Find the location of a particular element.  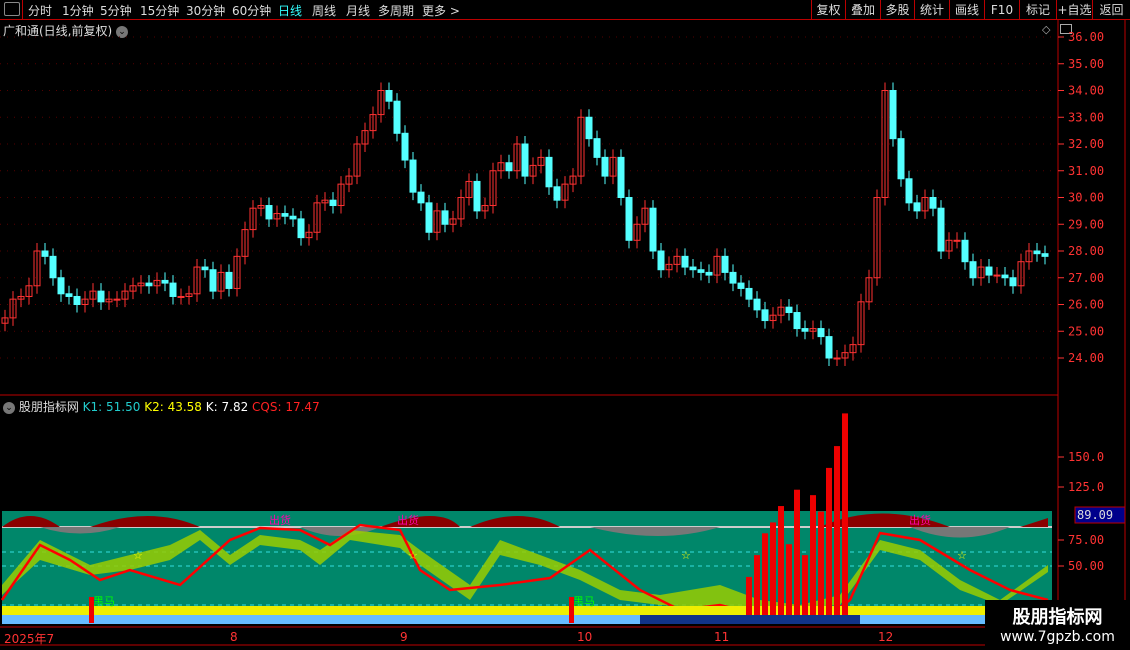

period-tab: 30分钟 is located at coordinates (206, 11).